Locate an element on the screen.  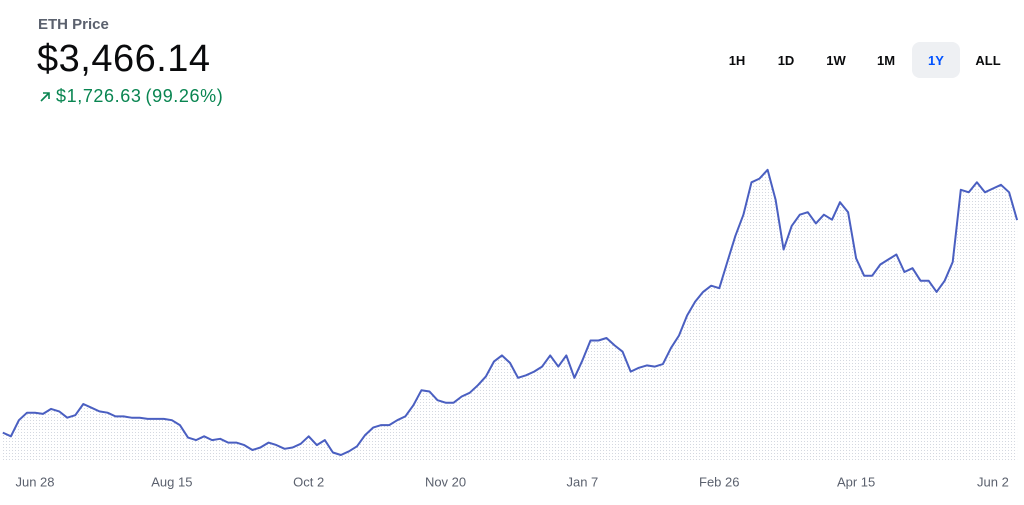
change-percent: (99.26%) is located at coordinates (184, 96).